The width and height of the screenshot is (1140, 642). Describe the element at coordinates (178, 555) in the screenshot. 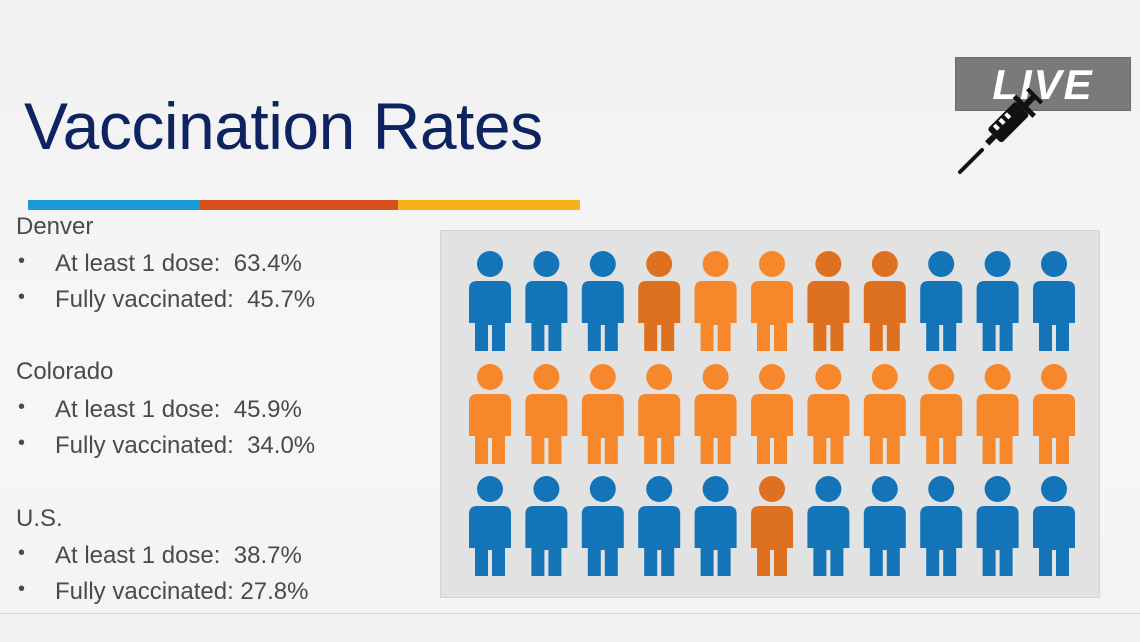

I see `bullet-text: At least 1 dose: 38.7%` at that location.